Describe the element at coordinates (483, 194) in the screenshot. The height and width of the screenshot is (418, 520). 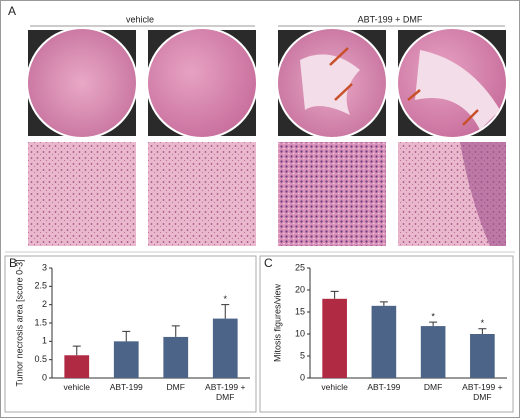
I see `necrosis-edge` at that location.